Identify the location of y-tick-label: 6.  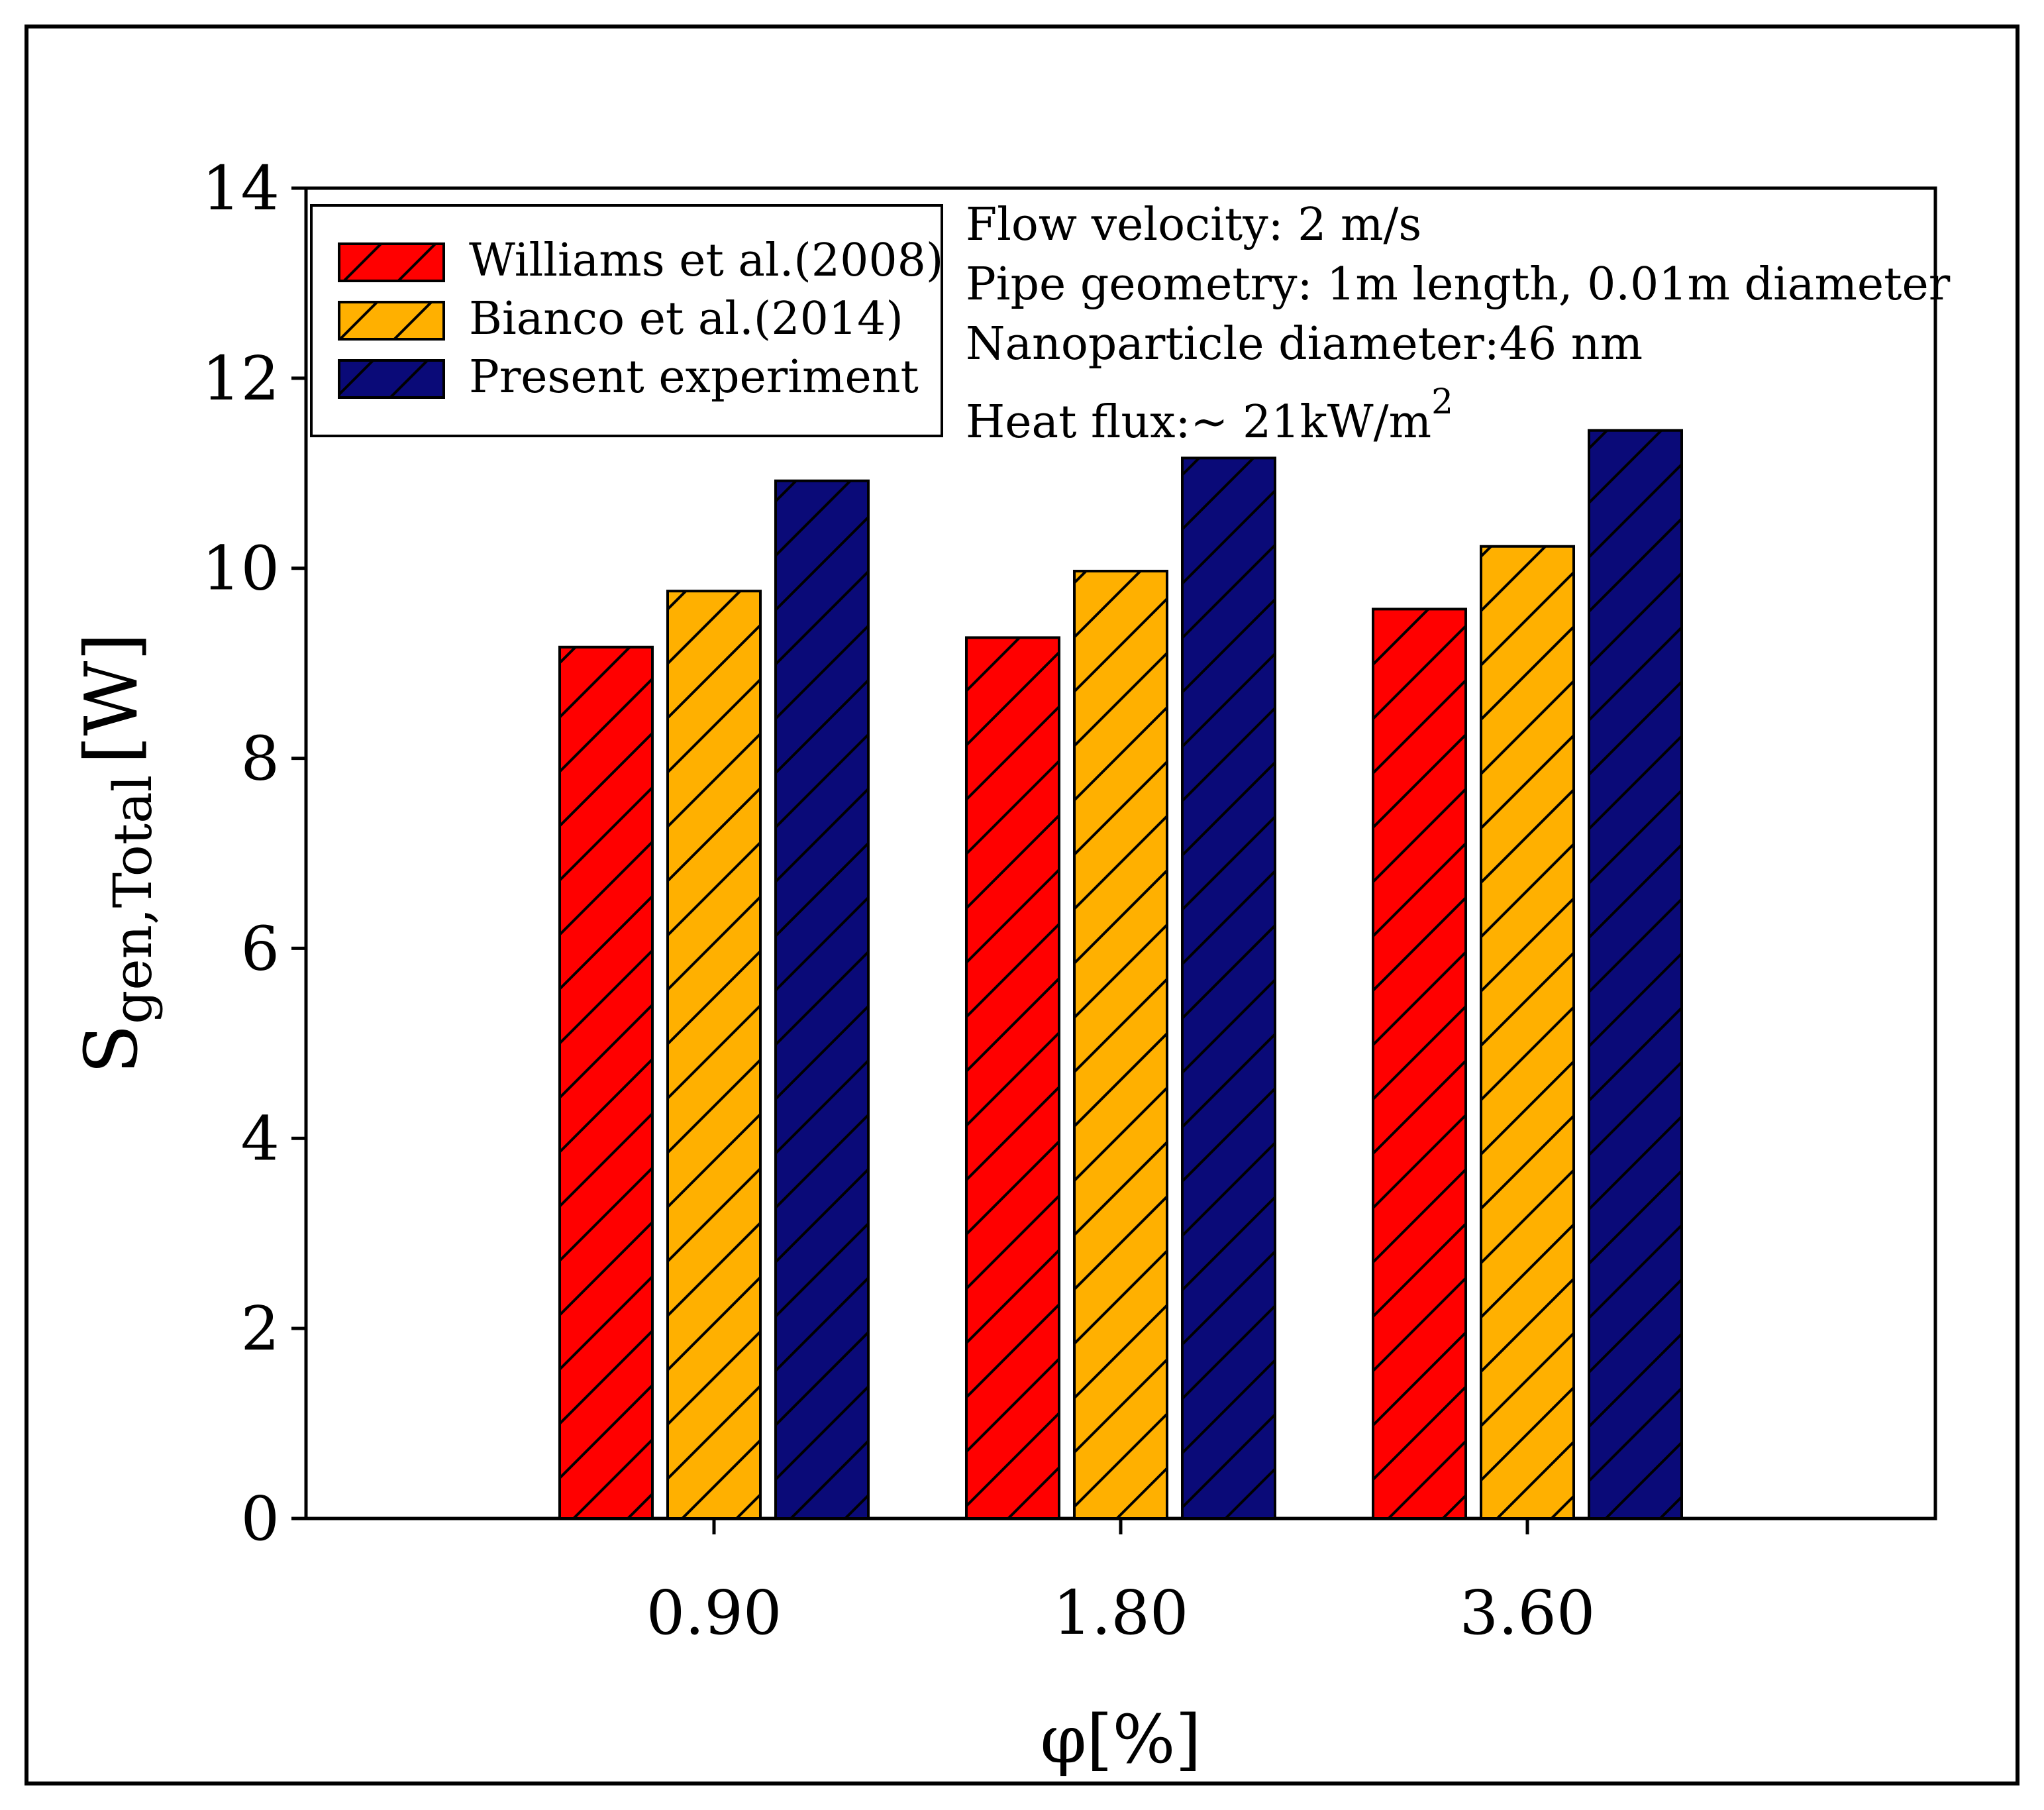
(260, 949).